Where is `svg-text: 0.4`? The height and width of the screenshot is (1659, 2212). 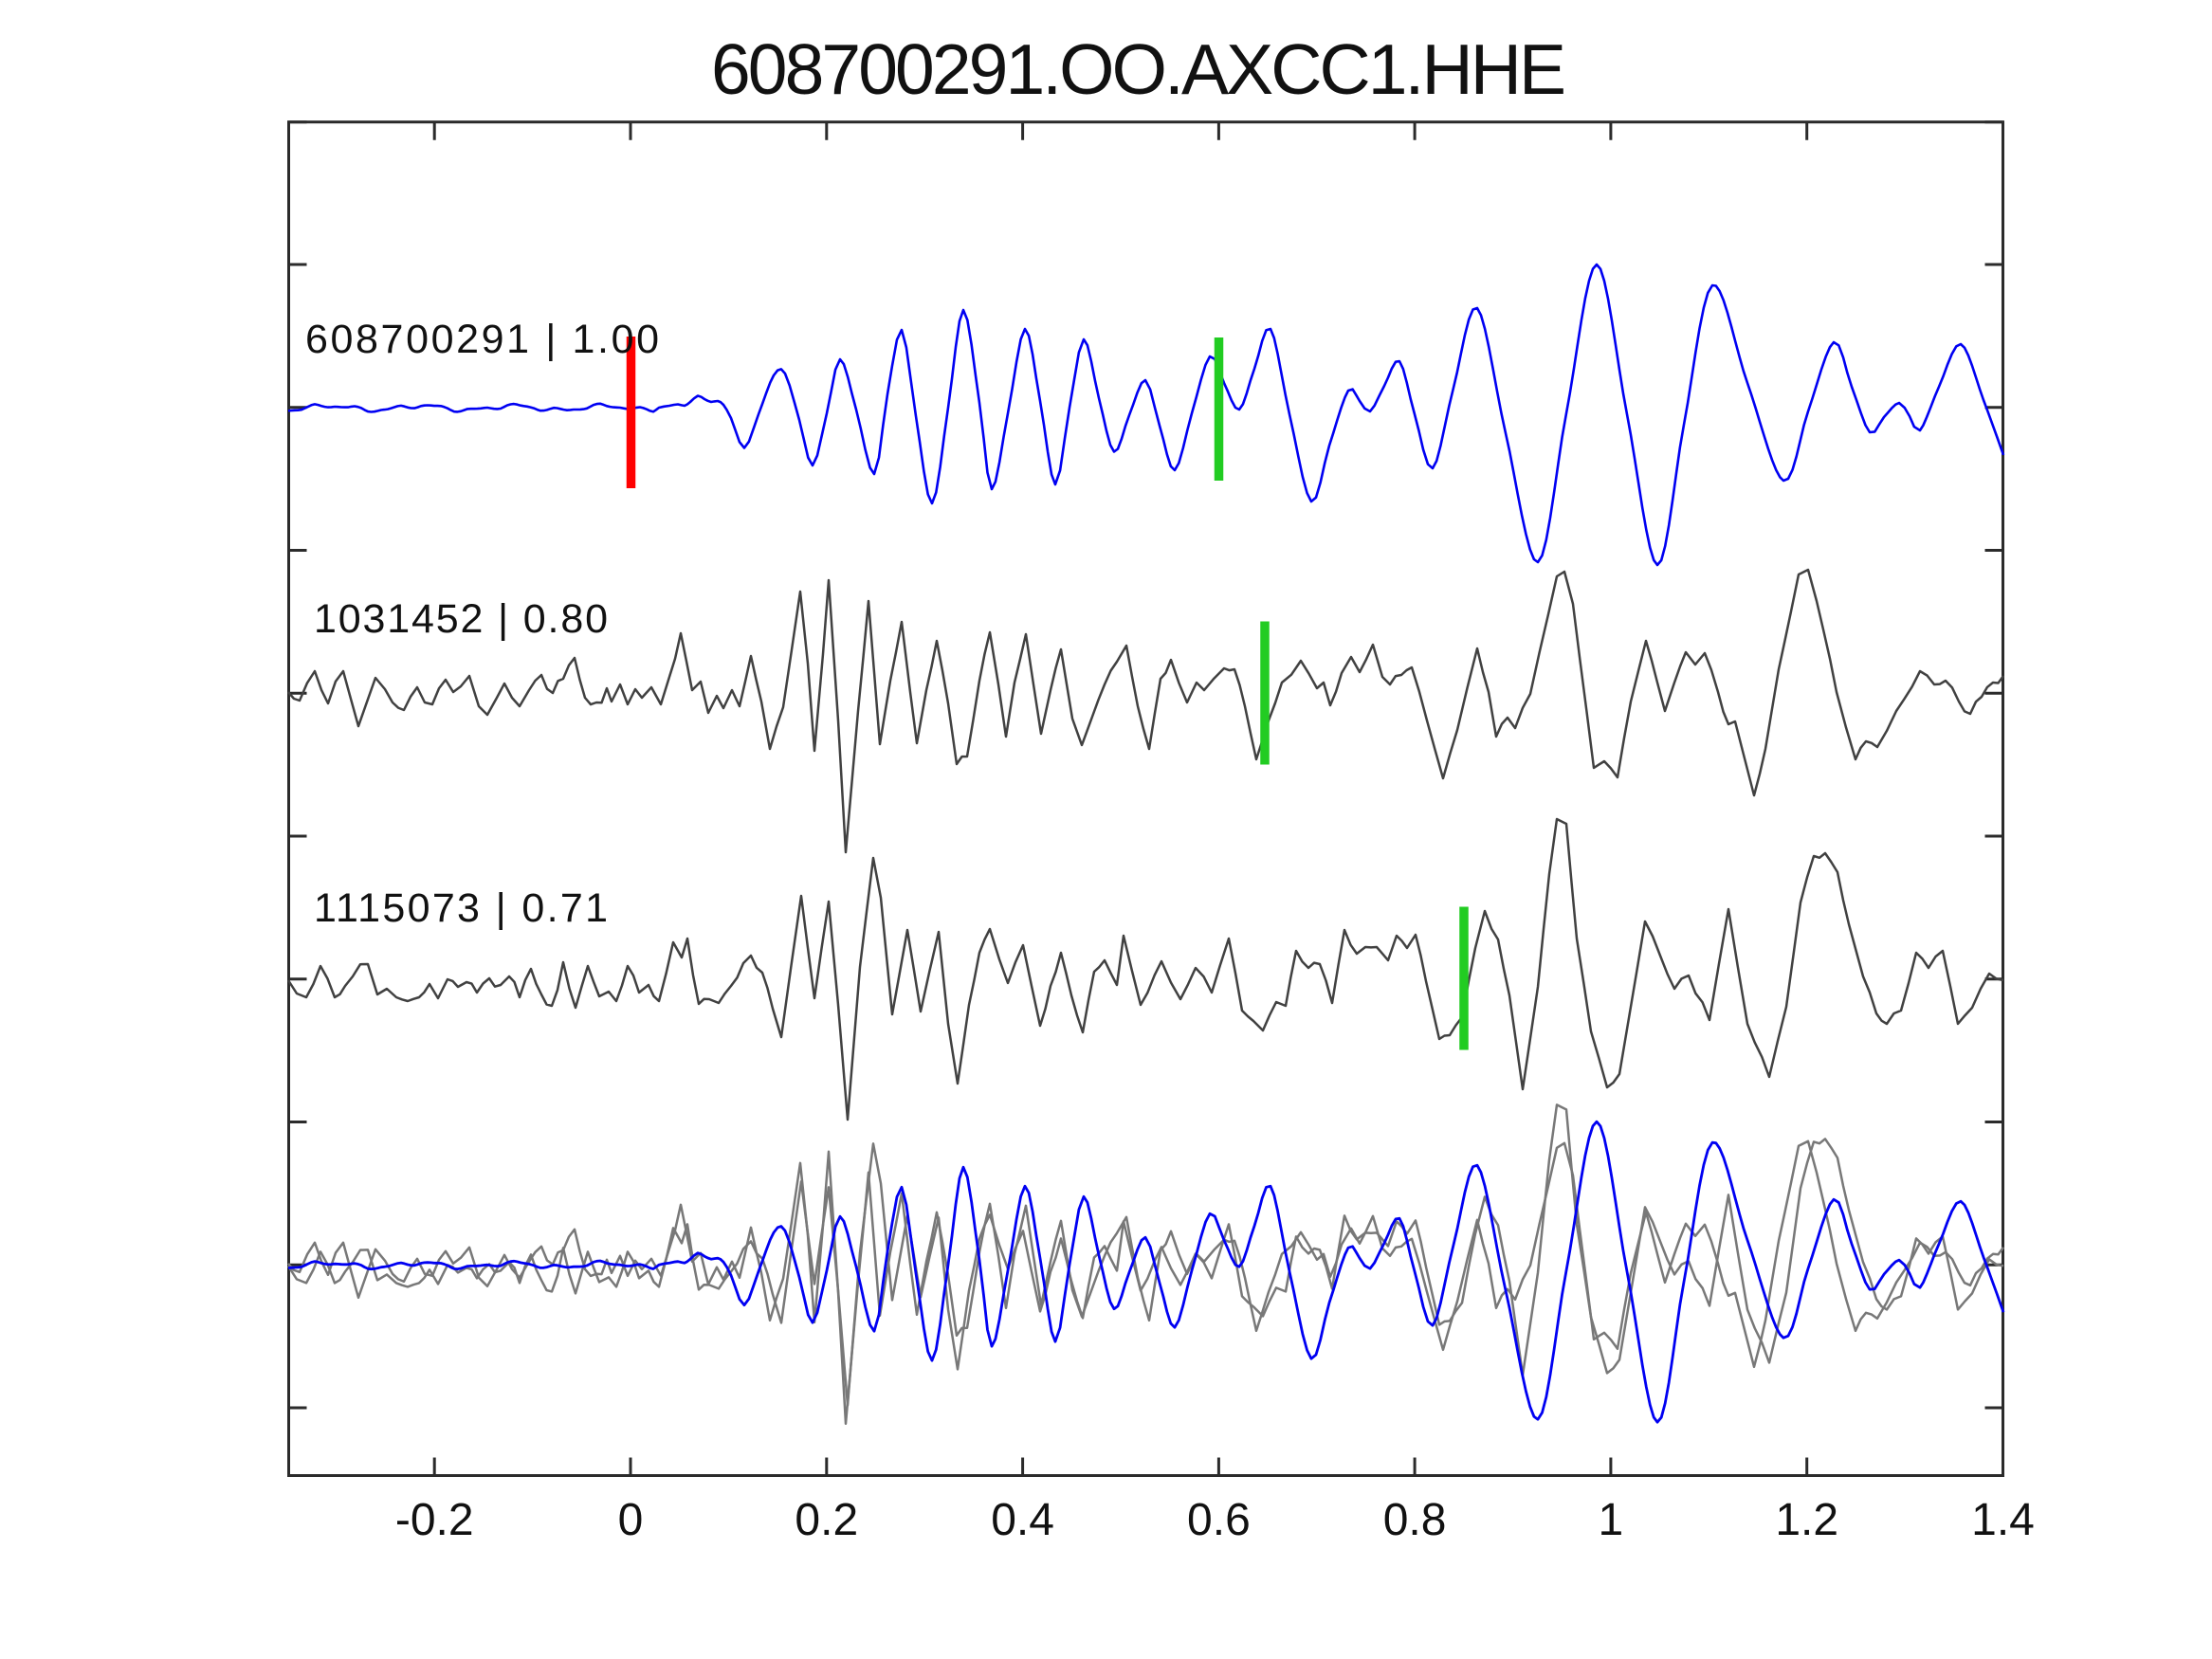
svg-text: 0.4 is located at coordinates (1022, 1520).